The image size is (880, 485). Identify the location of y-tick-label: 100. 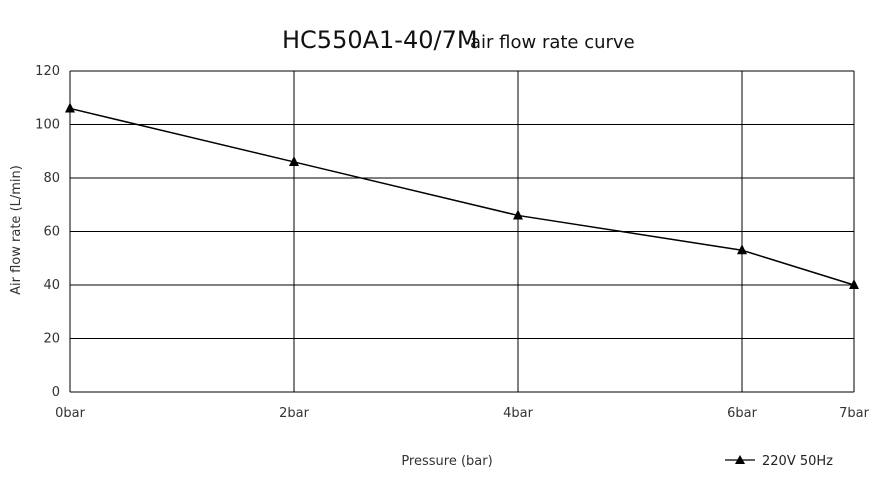
(47, 125).